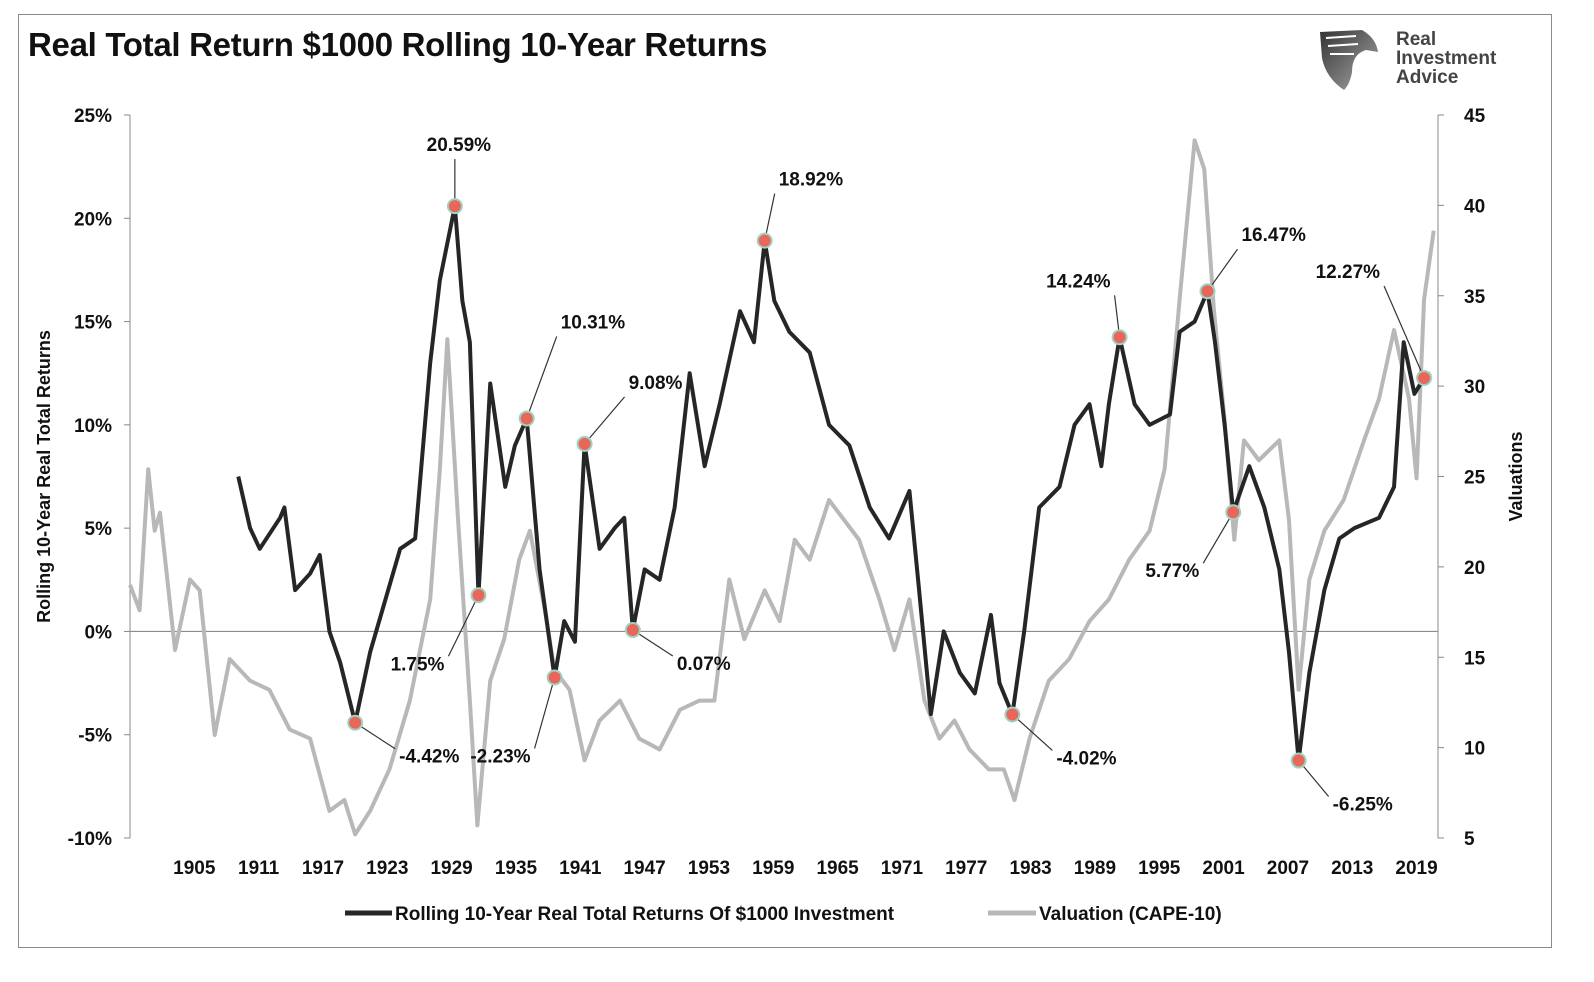  What do you see at coordinates (387, 868) in the screenshot?
I see `x-tick-label: 1923` at bounding box center [387, 868].